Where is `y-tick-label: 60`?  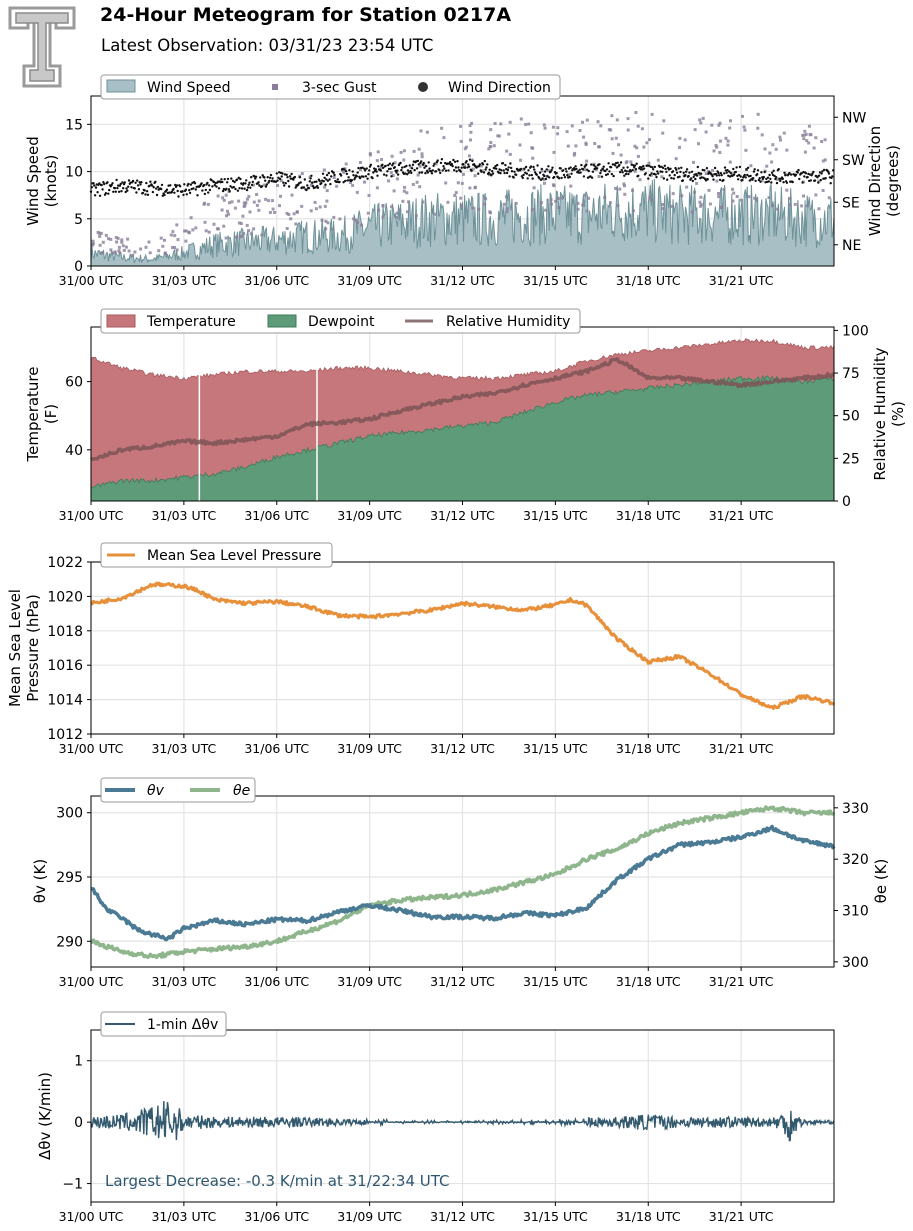 y-tick-label: 60 is located at coordinates (74, 383).